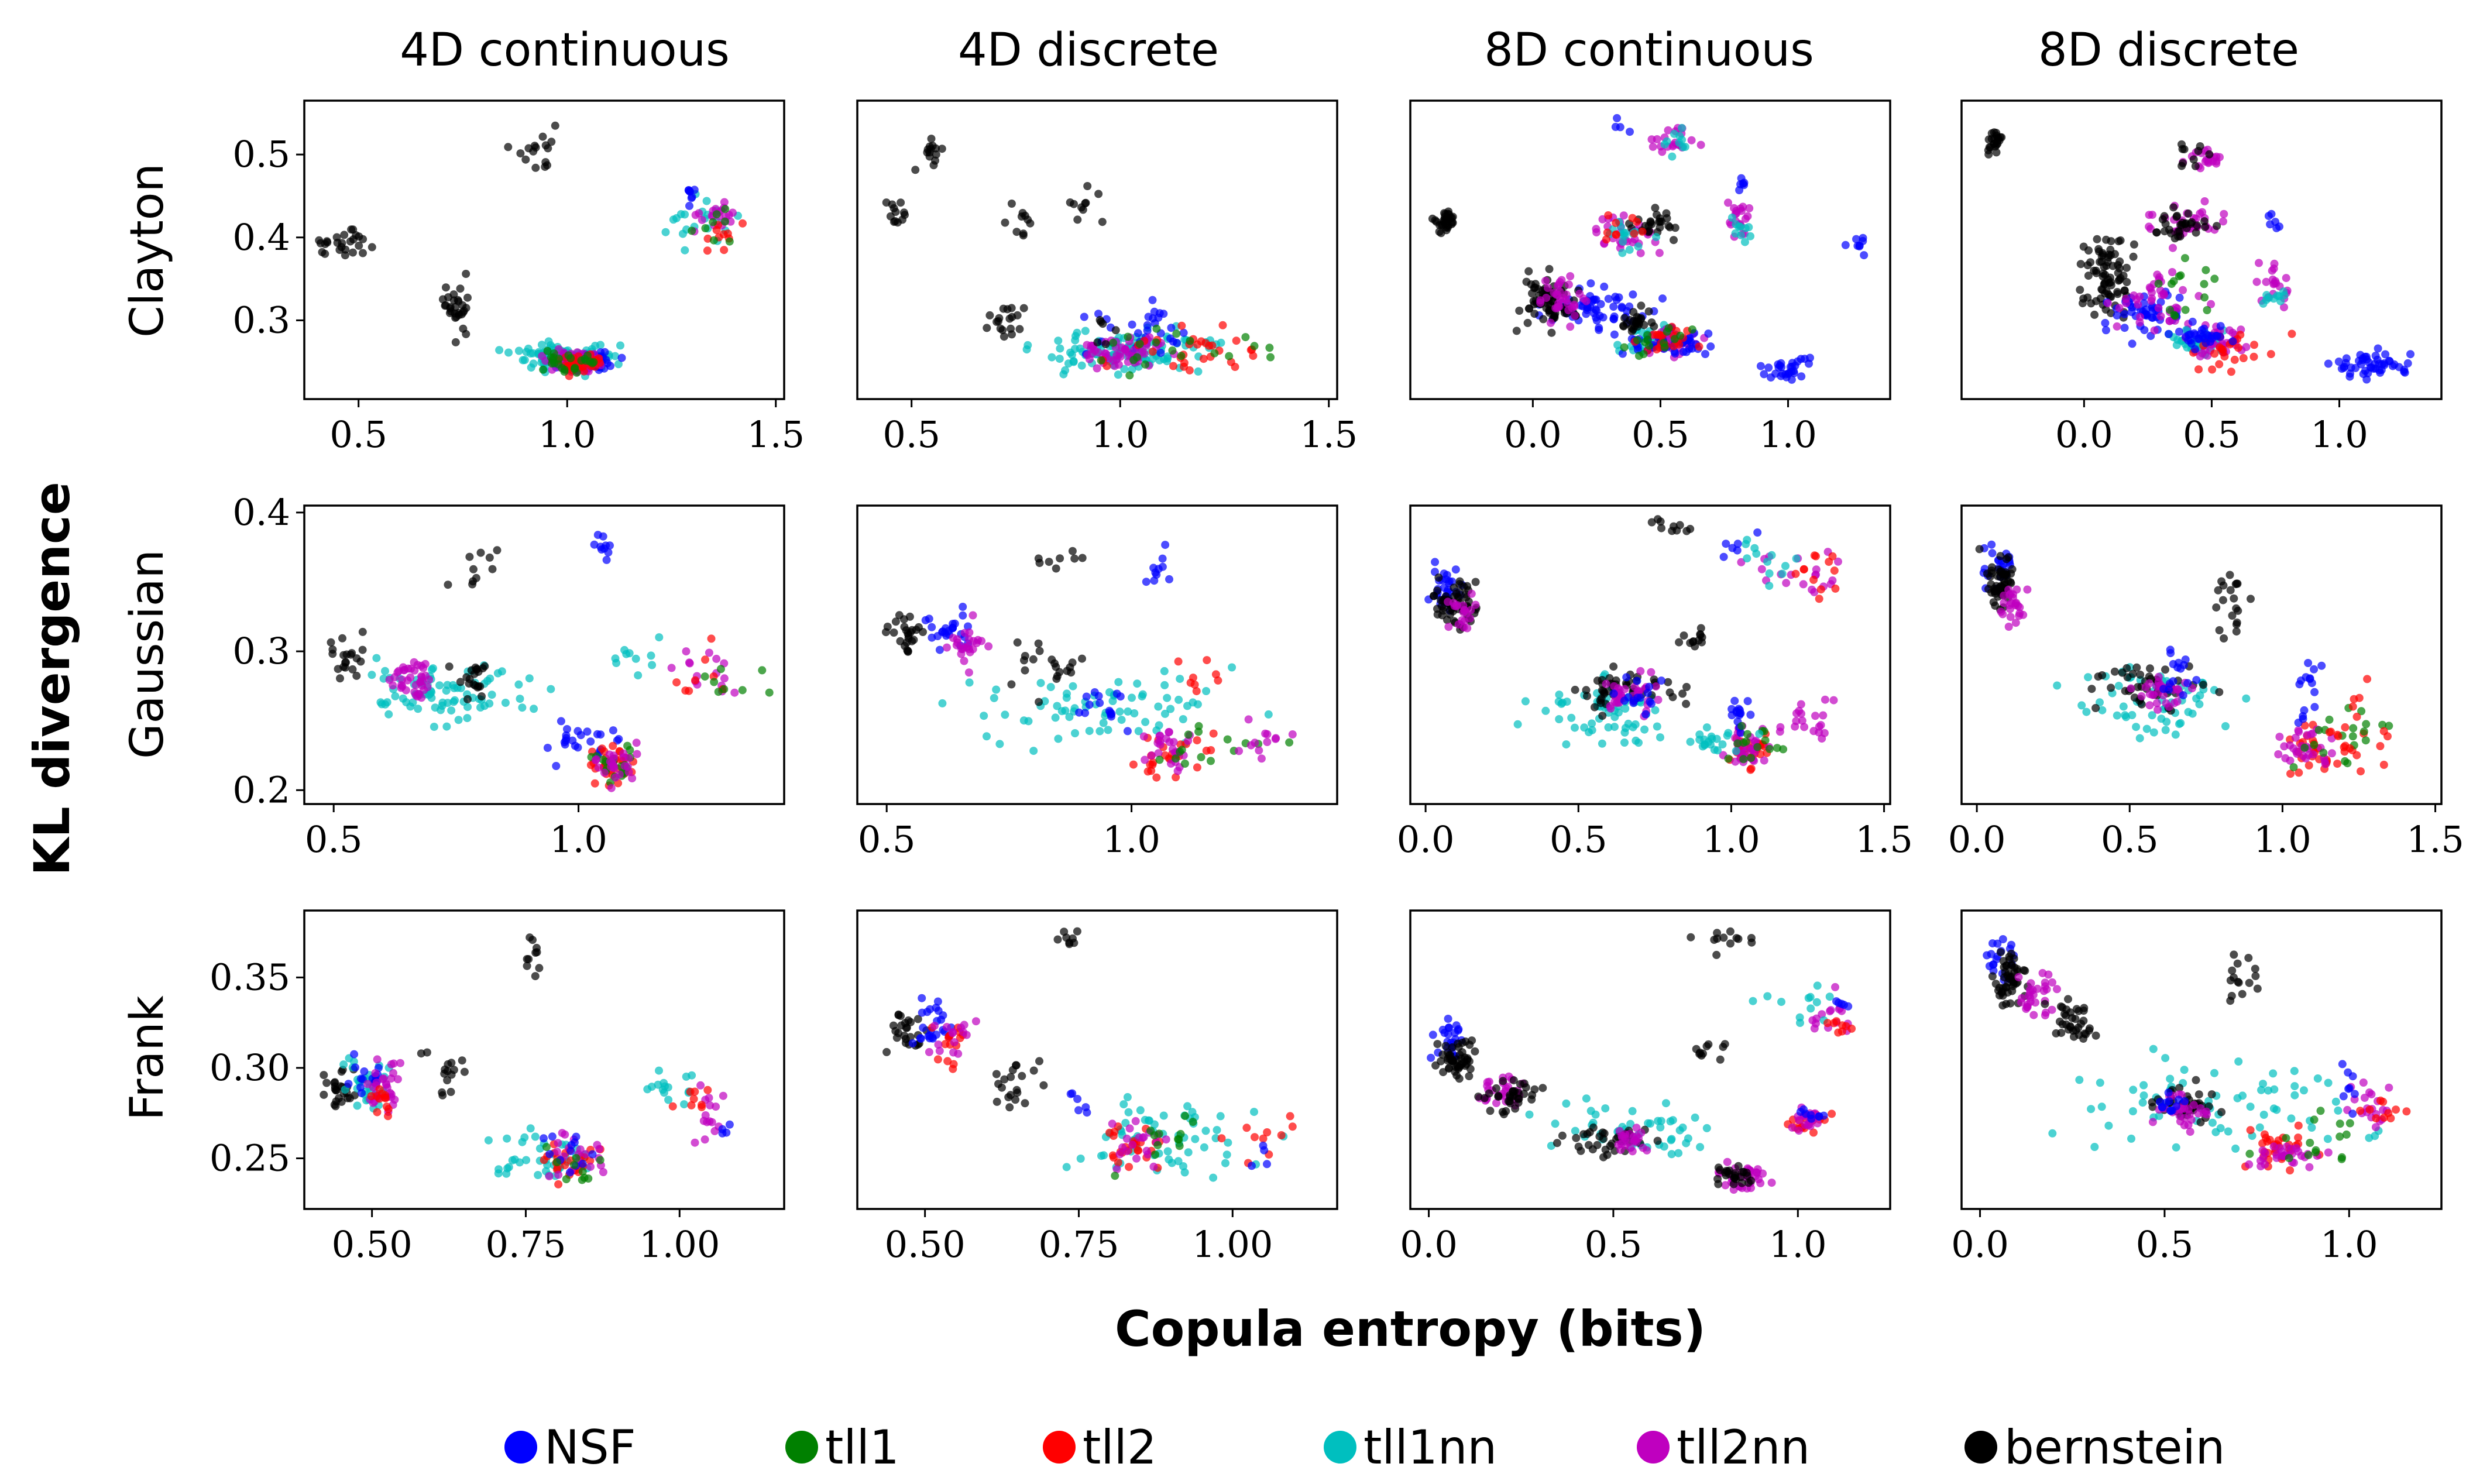 The width and height of the screenshot is (2466, 1484). What do you see at coordinates (2197, 1054) in the screenshot?
I see `scatter-points` at bounding box center [2197, 1054].